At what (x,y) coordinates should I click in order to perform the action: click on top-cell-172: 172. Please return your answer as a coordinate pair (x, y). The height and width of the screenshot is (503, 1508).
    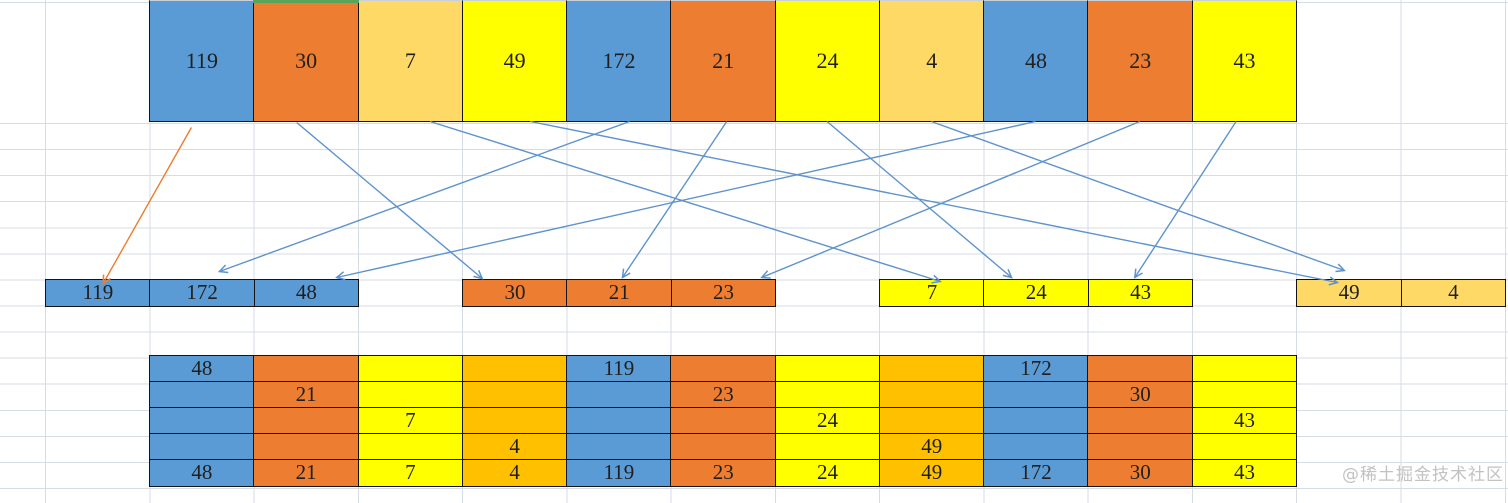
    Looking at the image, I should click on (619, 61).